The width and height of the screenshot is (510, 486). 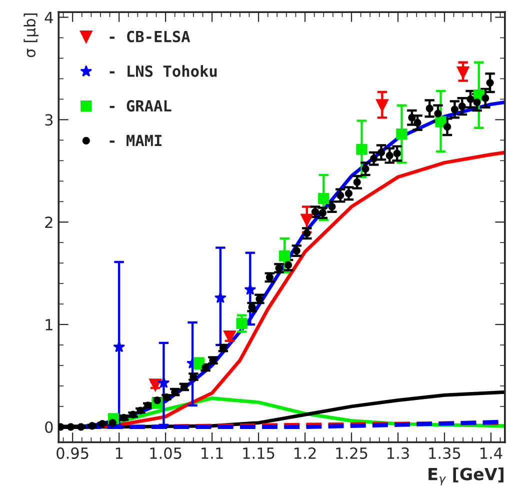 I want to click on x-tick-label: 1, so click(x=119, y=453).